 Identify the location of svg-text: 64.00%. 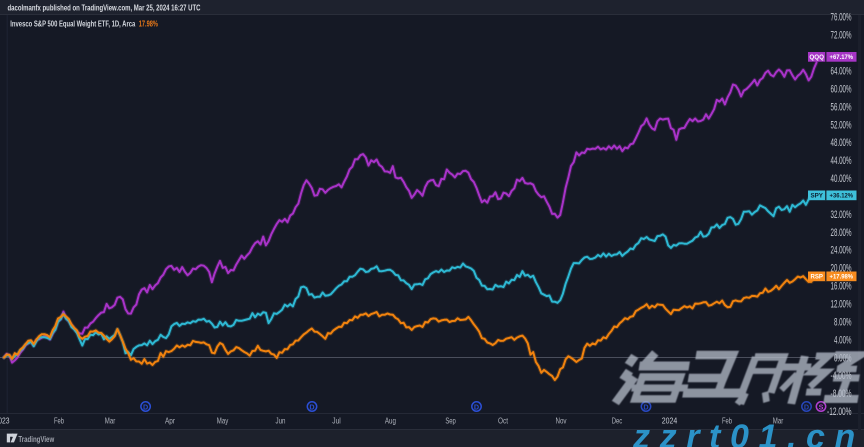
(841, 72).